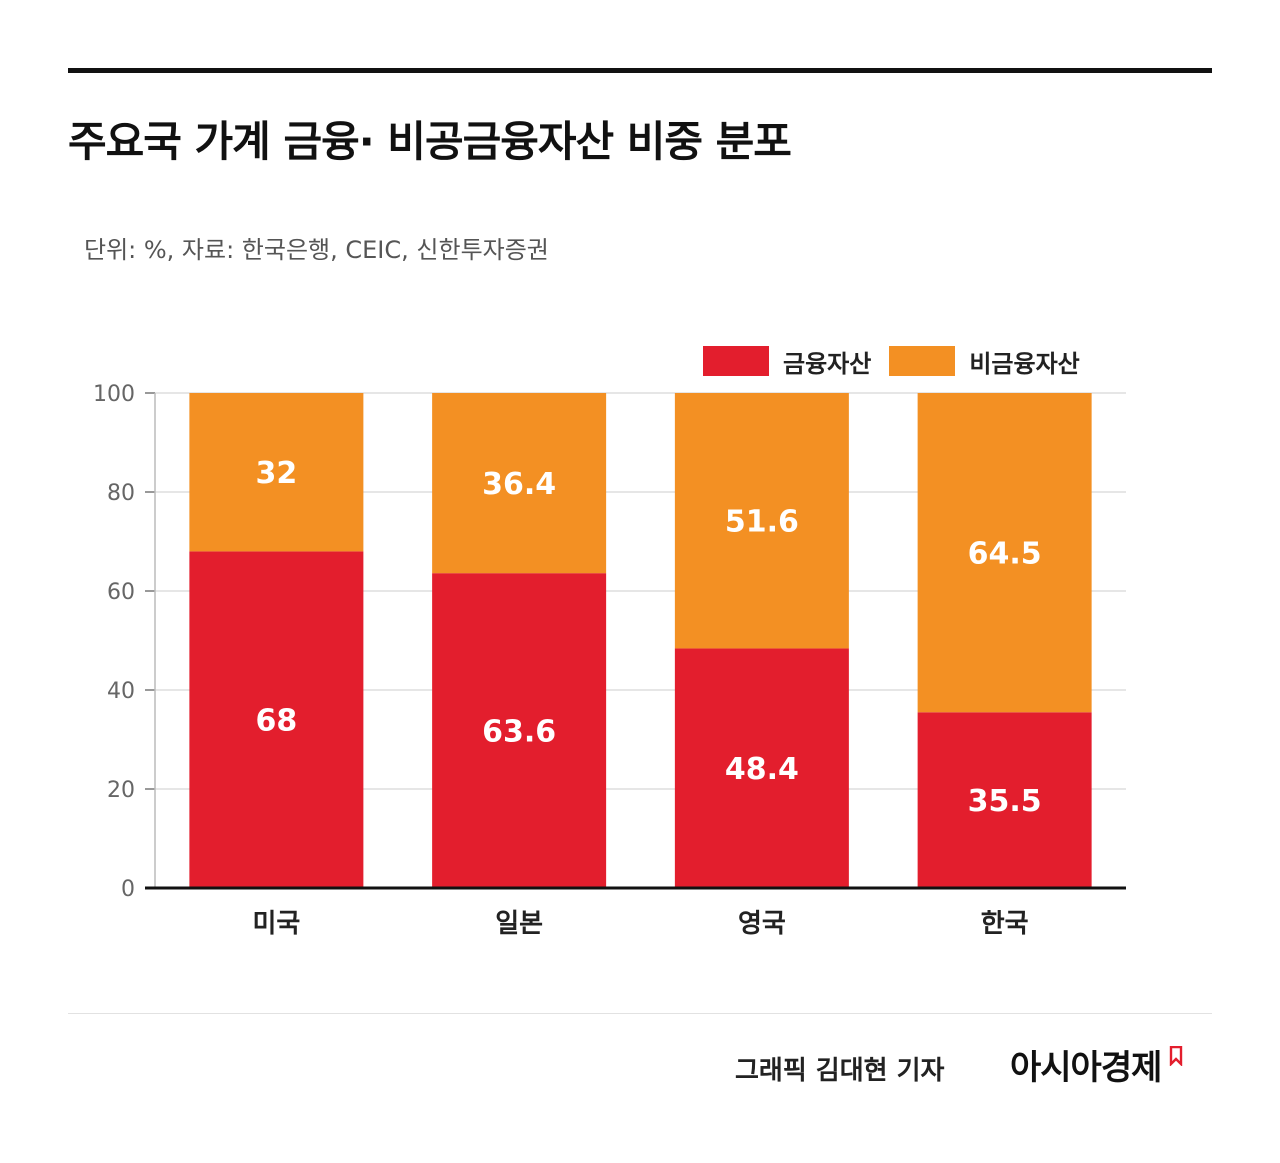  Describe the element at coordinates (1024, 363) in the screenshot. I see `legend-label-nonfinancial: 비금융자산` at that location.